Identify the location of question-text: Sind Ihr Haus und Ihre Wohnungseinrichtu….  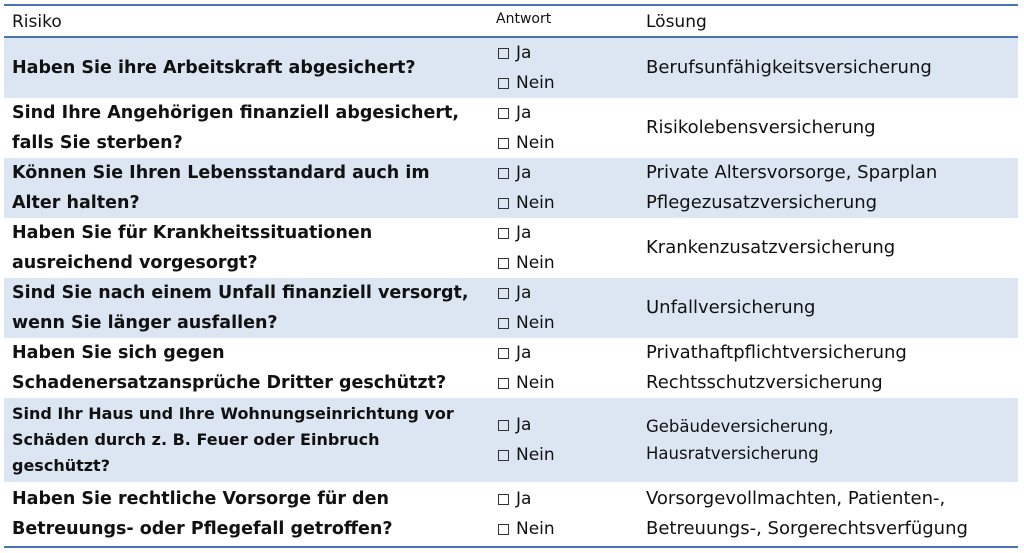
(233, 439).